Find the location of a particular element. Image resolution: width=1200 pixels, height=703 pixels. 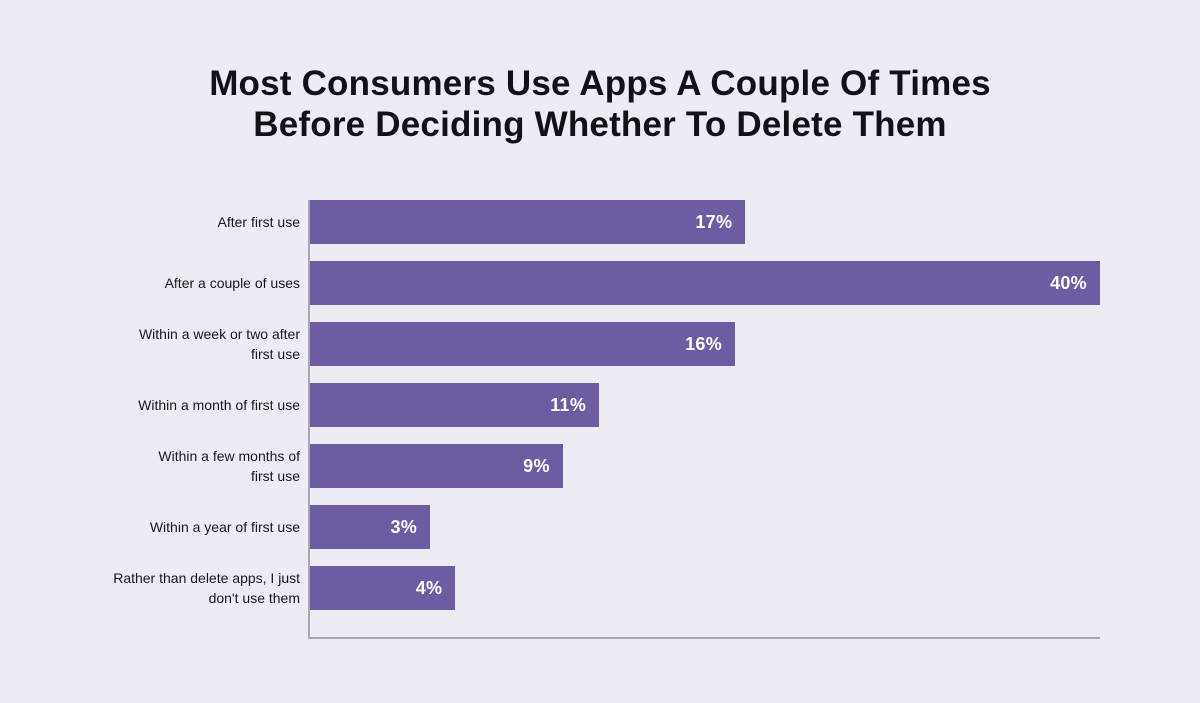

category-label: Within a year of first use is located at coordinates (170, 527).